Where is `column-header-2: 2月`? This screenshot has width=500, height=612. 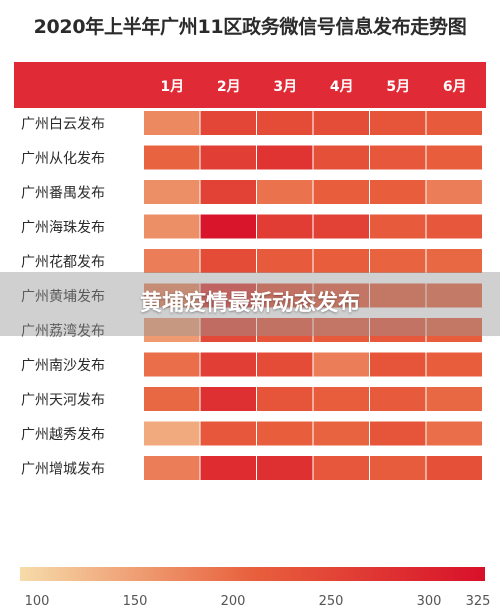 column-header-2: 2月 is located at coordinates (229, 87).